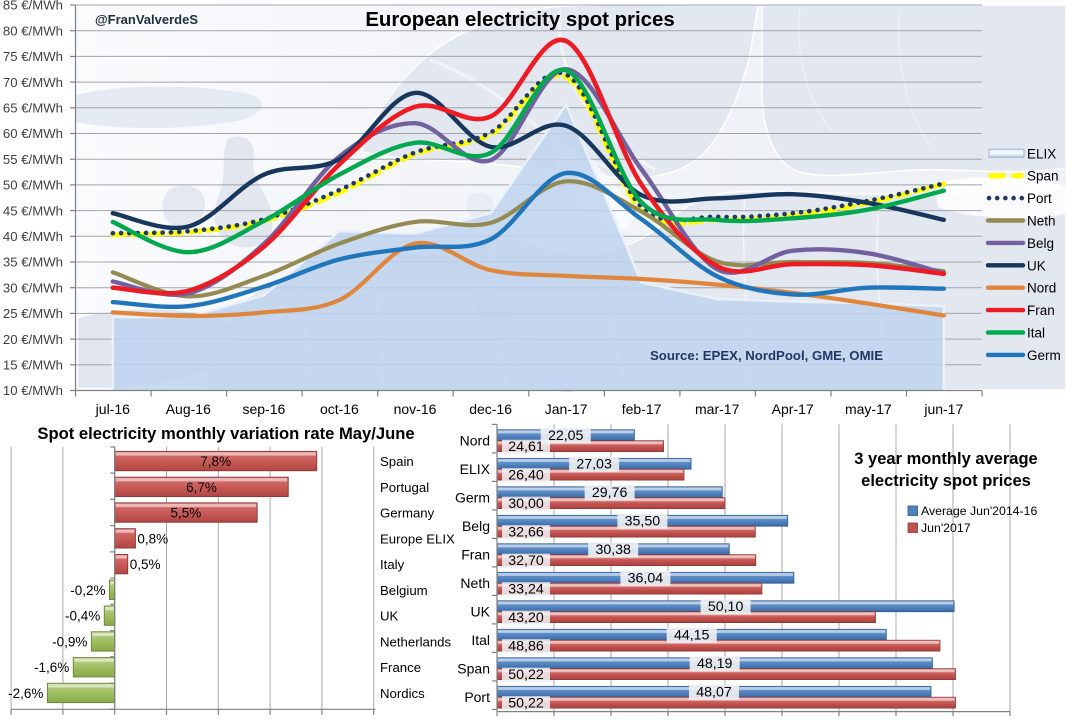  I want to click on svg-text: 0,5%, so click(145, 564).